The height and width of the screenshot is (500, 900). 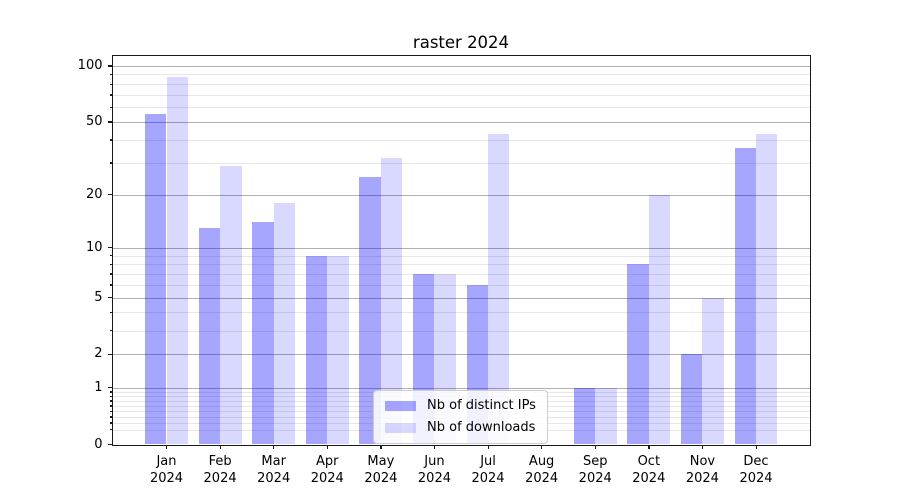 I want to click on x-tick-label-dec: Dec 2024, so click(x=756, y=470).